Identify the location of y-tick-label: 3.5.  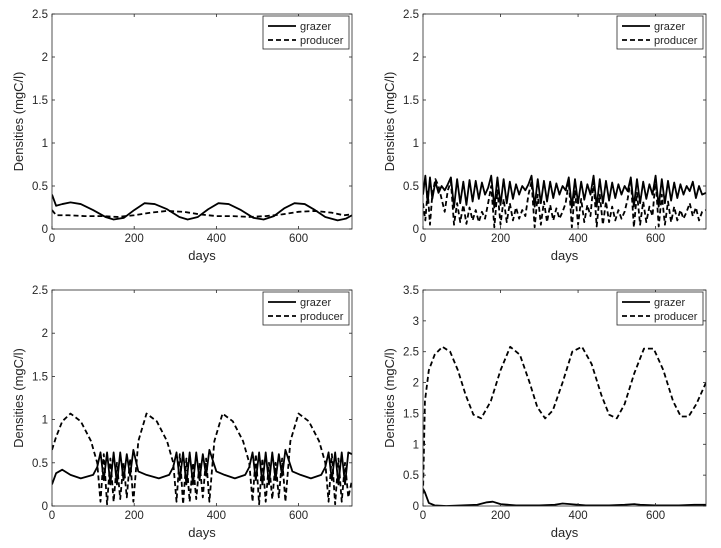
(411, 291).